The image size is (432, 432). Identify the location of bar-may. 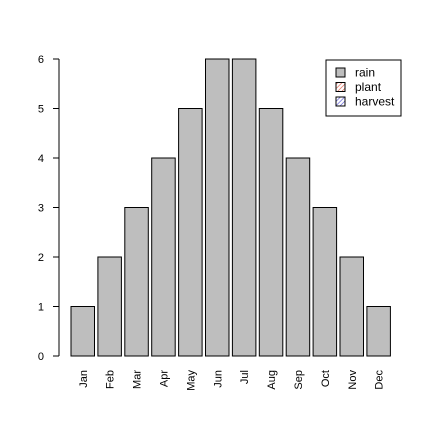
(190, 232).